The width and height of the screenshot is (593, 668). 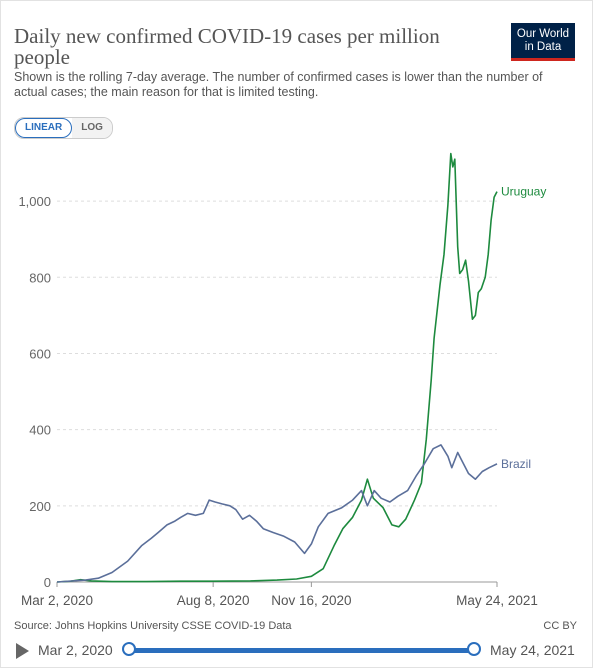 What do you see at coordinates (301, 650) in the screenshot?
I see `timeline-track` at bounding box center [301, 650].